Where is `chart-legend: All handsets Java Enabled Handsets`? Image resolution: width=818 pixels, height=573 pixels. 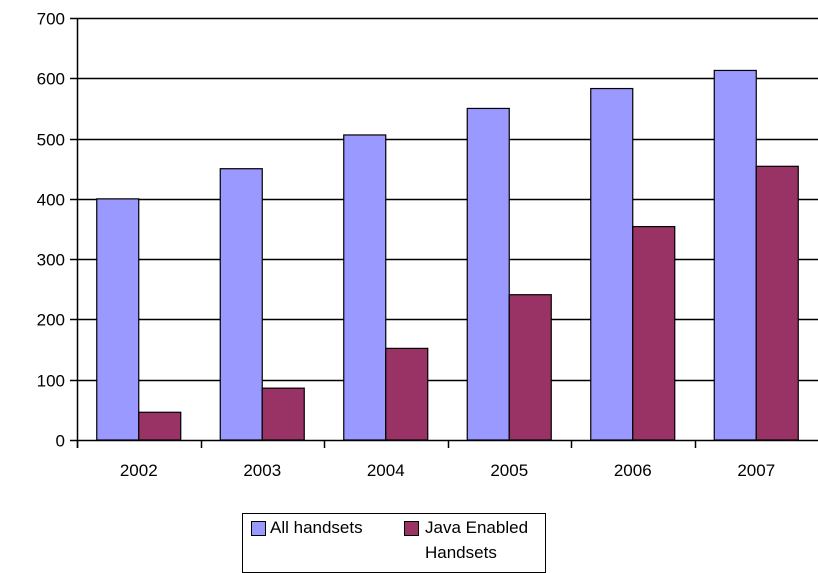
chart-legend: All handsets Java Enabled Handsets is located at coordinates (394, 543).